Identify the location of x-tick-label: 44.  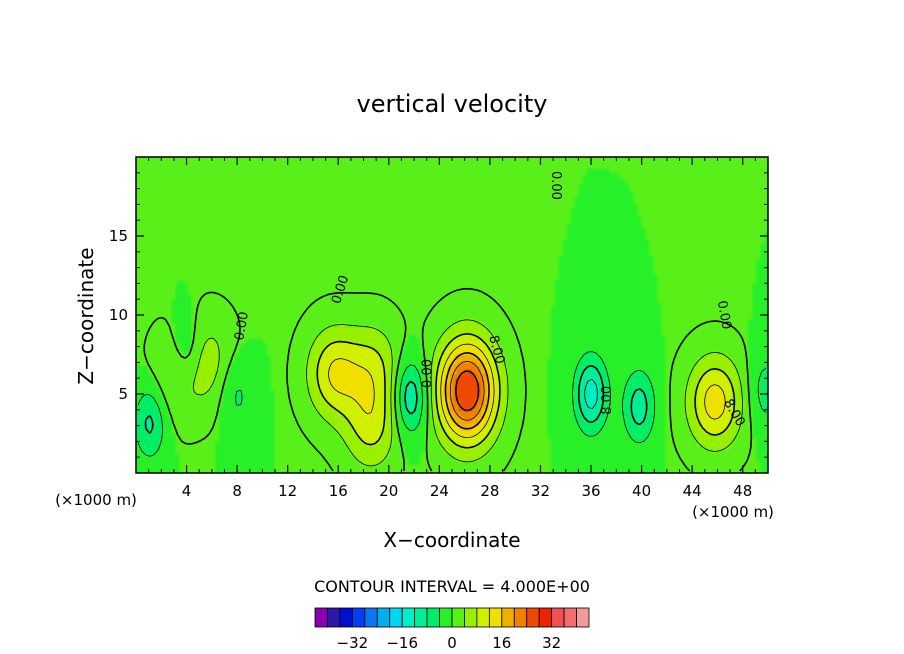
(692, 491).